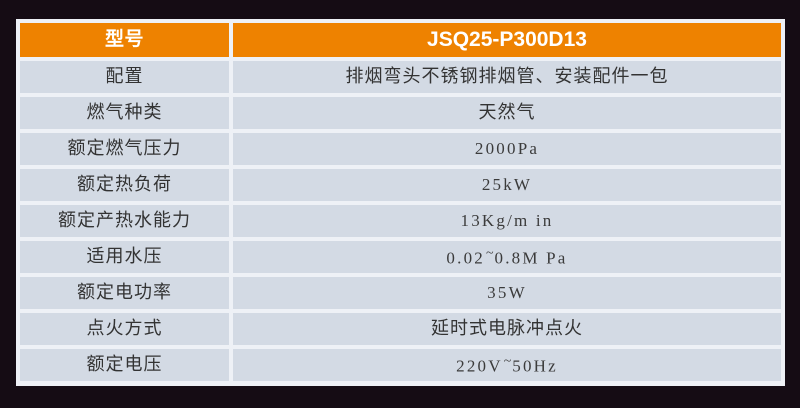 The width and height of the screenshot is (800, 408). I want to click on spec-value: 13Kg/m in, so click(507, 221).